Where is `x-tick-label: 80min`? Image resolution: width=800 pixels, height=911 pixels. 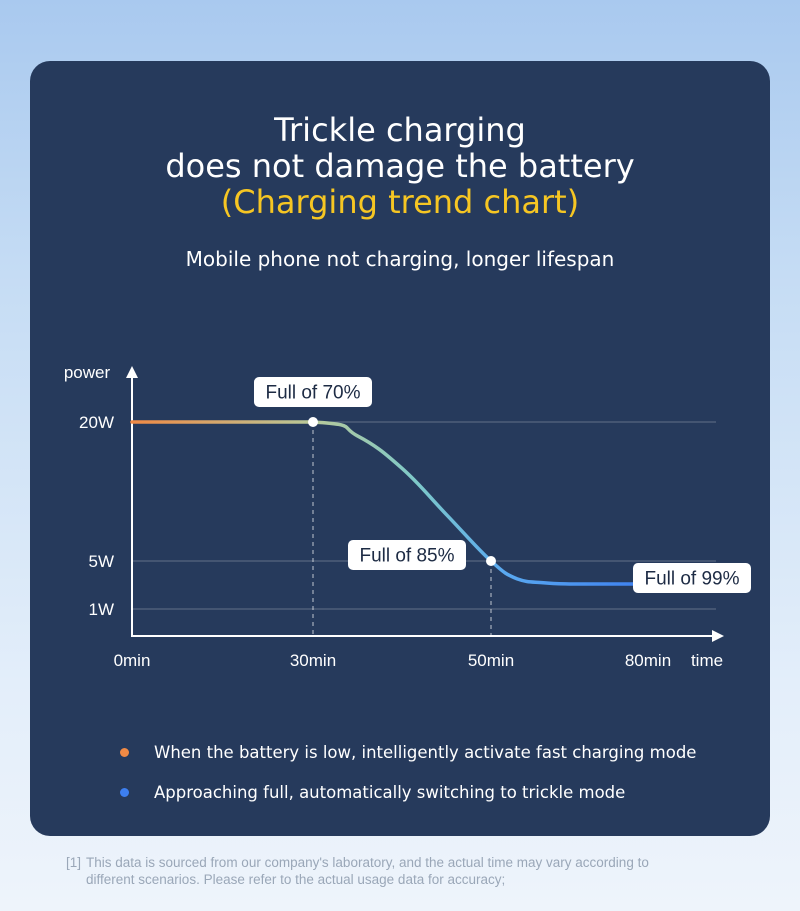 x-tick-label: 80min is located at coordinates (648, 660).